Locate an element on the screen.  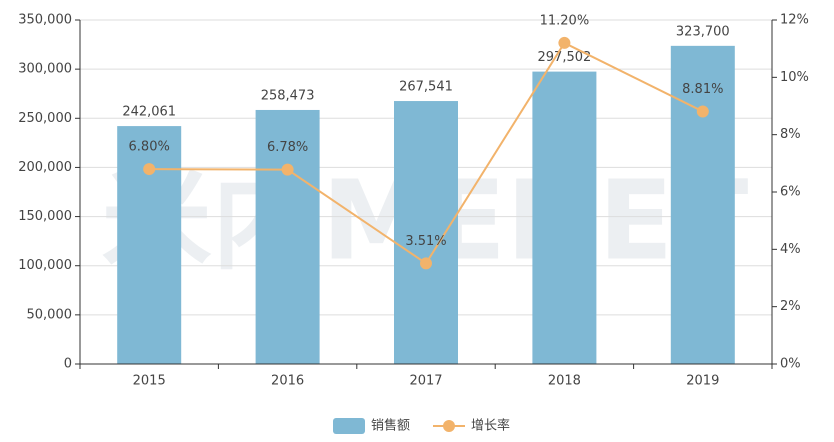
y-tick-label: 100,000 is located at coordinates (45, 265).